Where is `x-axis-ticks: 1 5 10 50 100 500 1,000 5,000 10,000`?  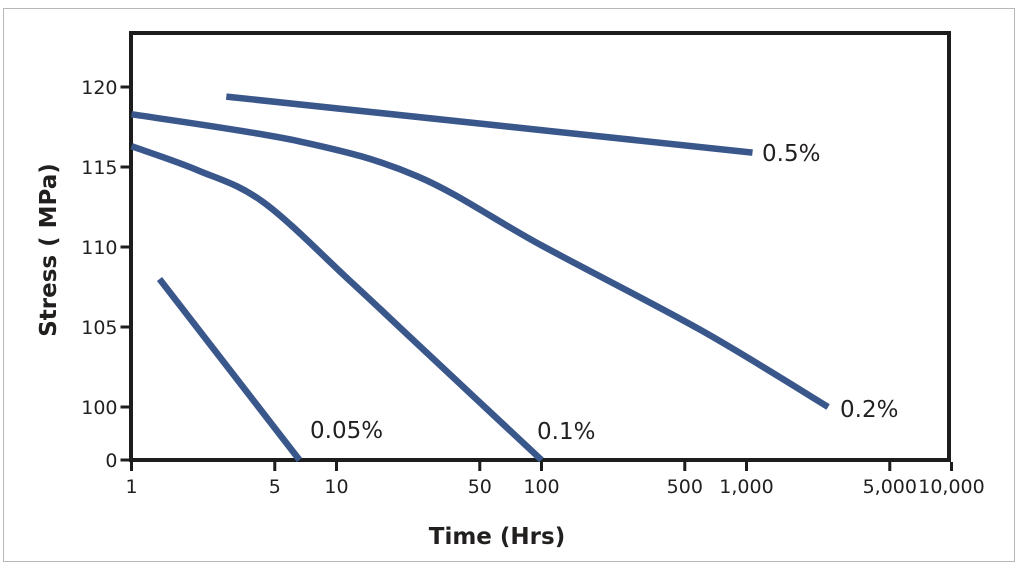
x-axis-ticks: 1 5 10 50 100 500 1,000 5,000 10,000 is located at coordinates (555, 480).